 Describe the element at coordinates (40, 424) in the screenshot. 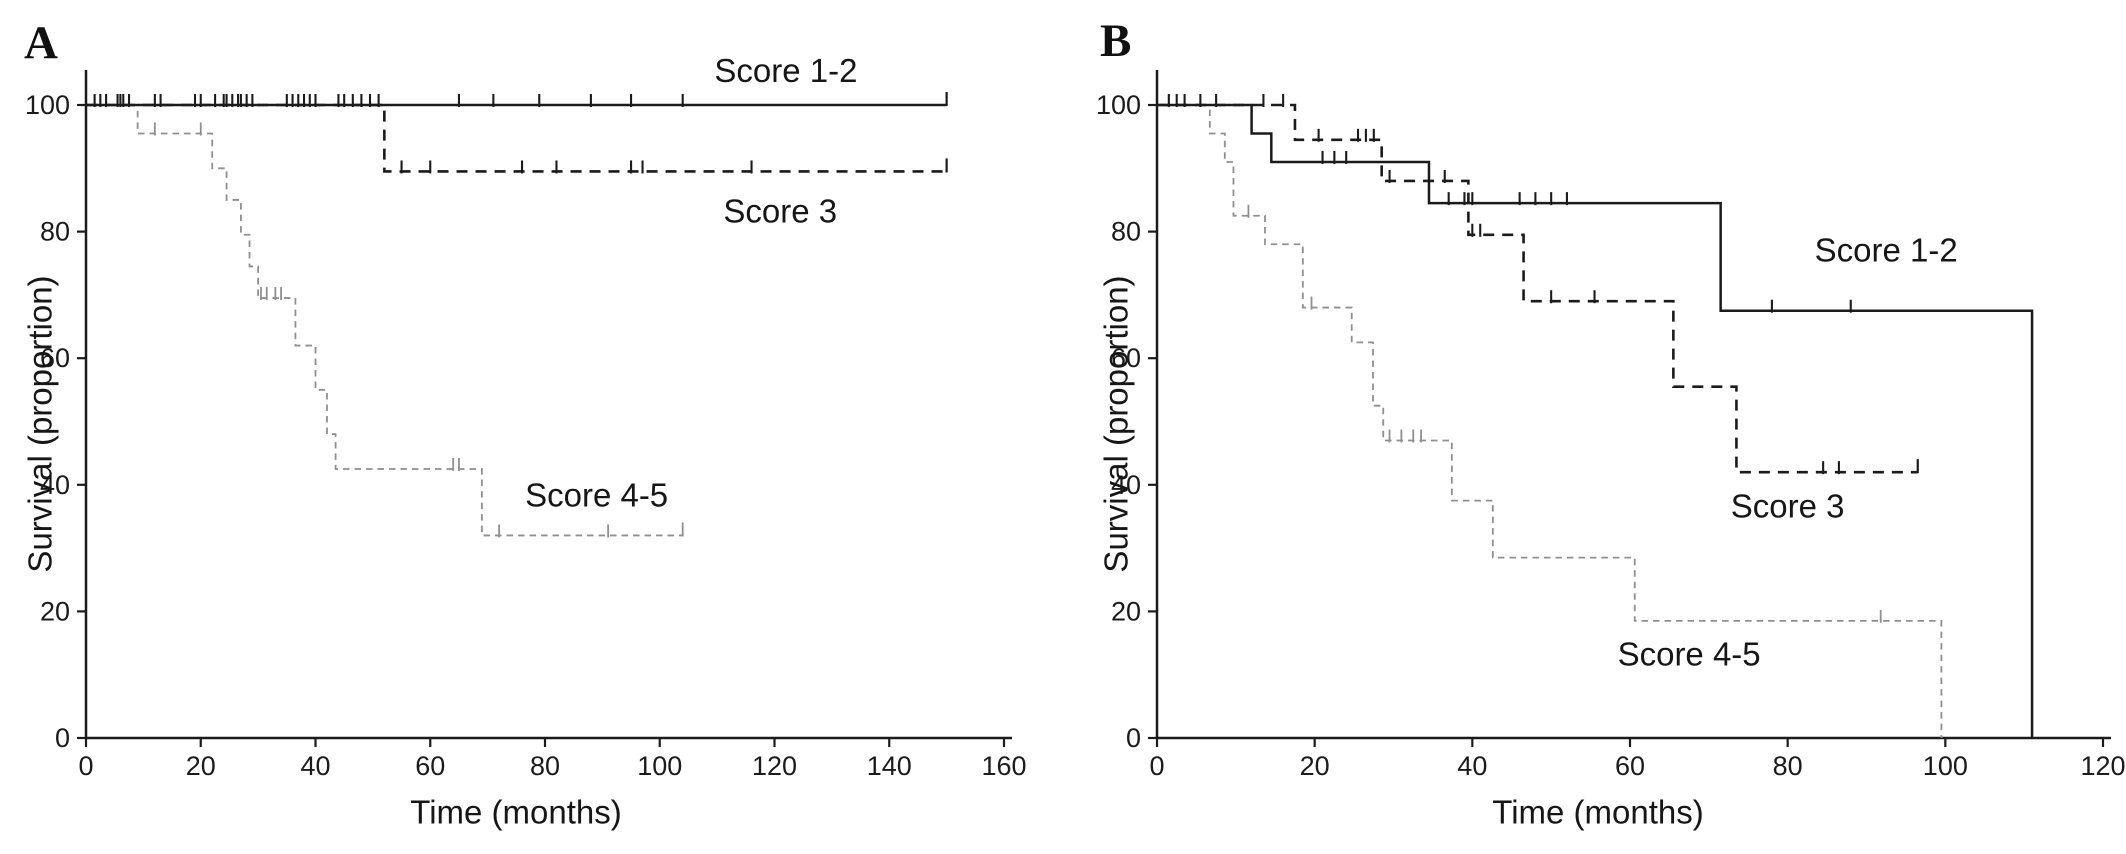

I see `panel-a-y-axis-title: Survival (proportion)` at that location.